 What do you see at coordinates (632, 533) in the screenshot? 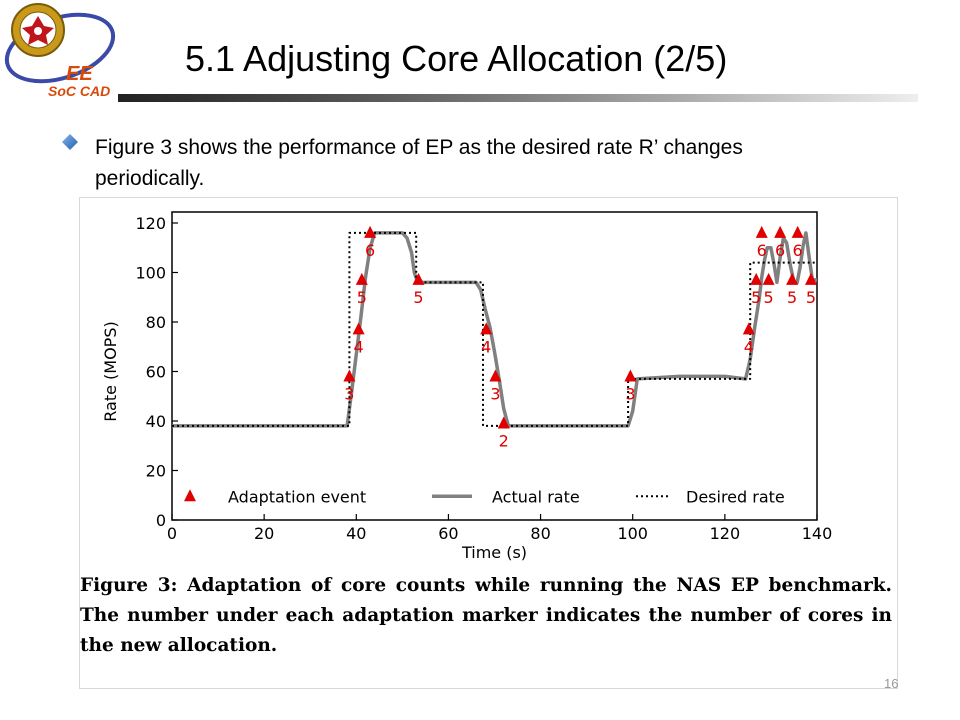
I see `x-tick-label: 100` at bounding box center [632, 533].